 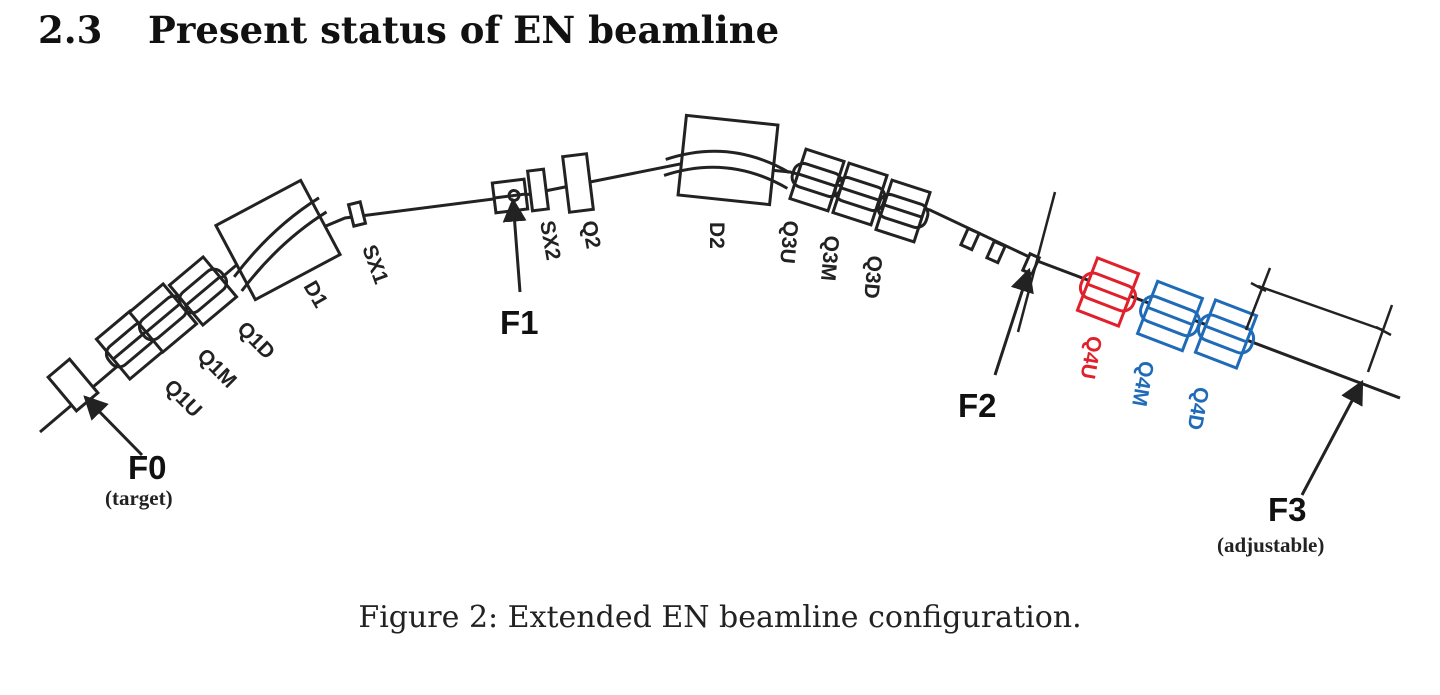 What do you see at coordinates (70, 30) in the screenshot?
I see `section-number: 2.3` at bounding box center [70, 30].